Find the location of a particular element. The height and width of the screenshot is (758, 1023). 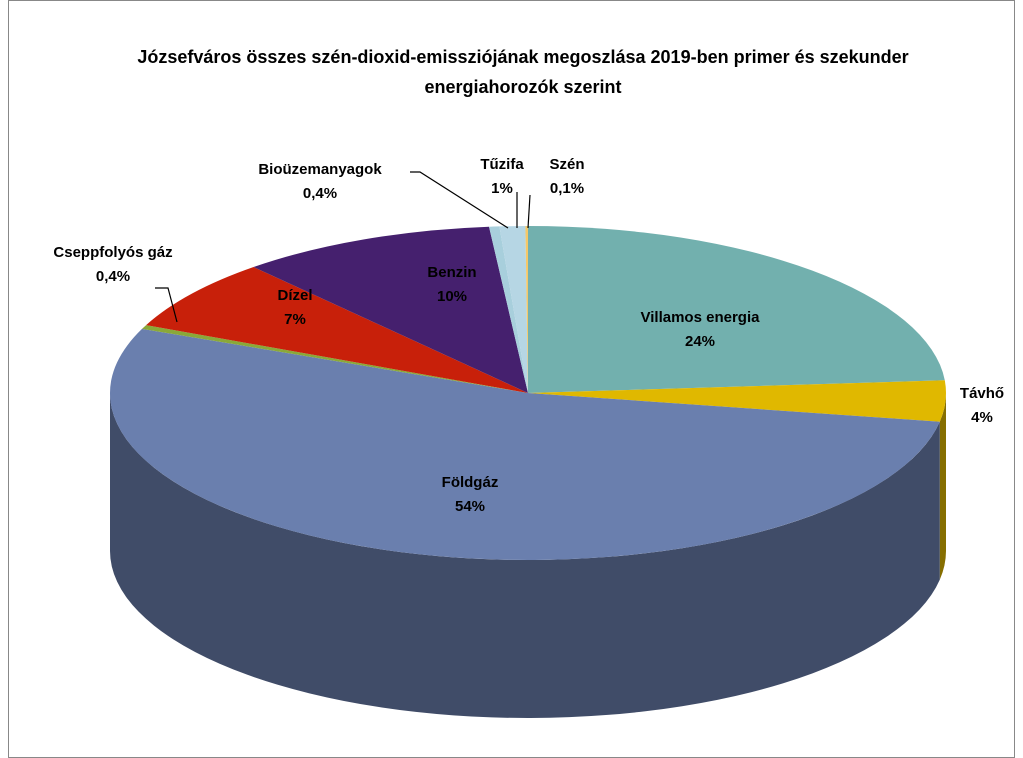

slice-label: Cseppfolyós gáz is located at coordinates (112, 252).